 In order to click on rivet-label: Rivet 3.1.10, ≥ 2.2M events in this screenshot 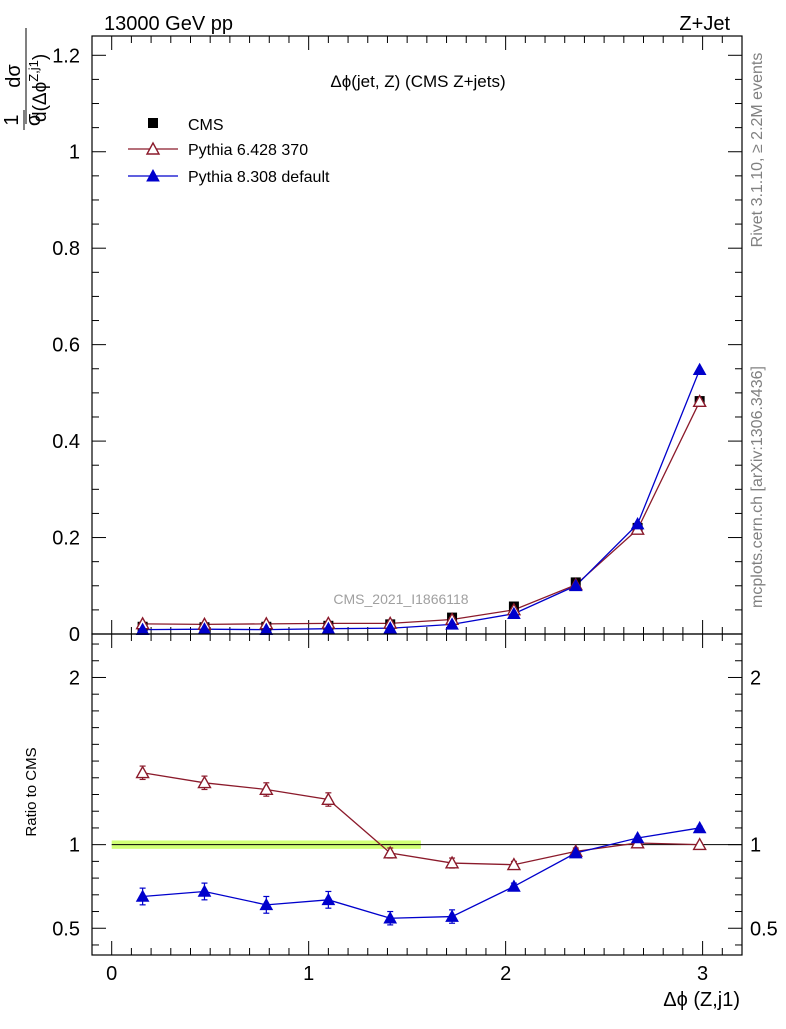, I will do `click(757, 150)`.